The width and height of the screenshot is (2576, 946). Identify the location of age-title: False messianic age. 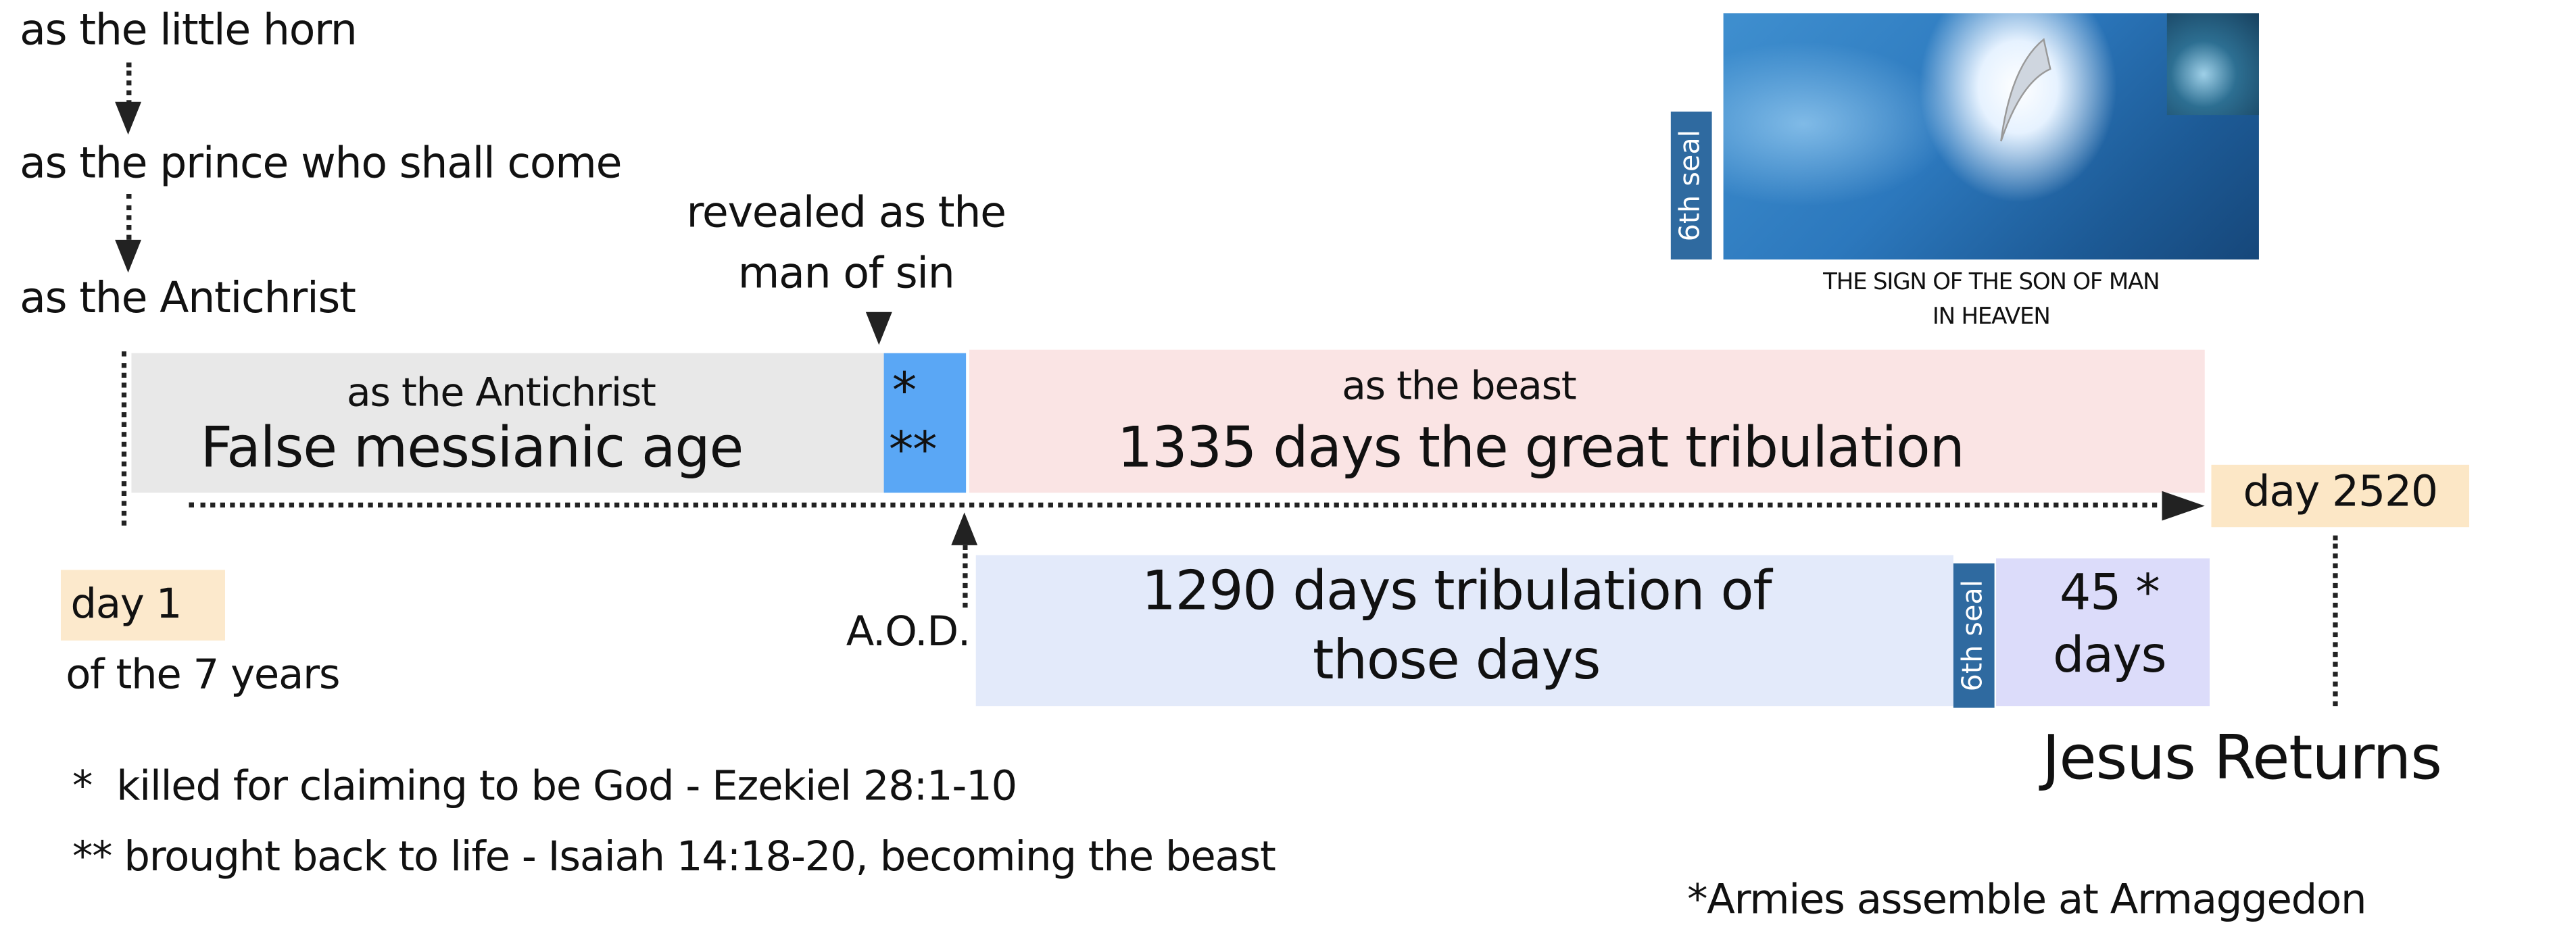
(472, 448).